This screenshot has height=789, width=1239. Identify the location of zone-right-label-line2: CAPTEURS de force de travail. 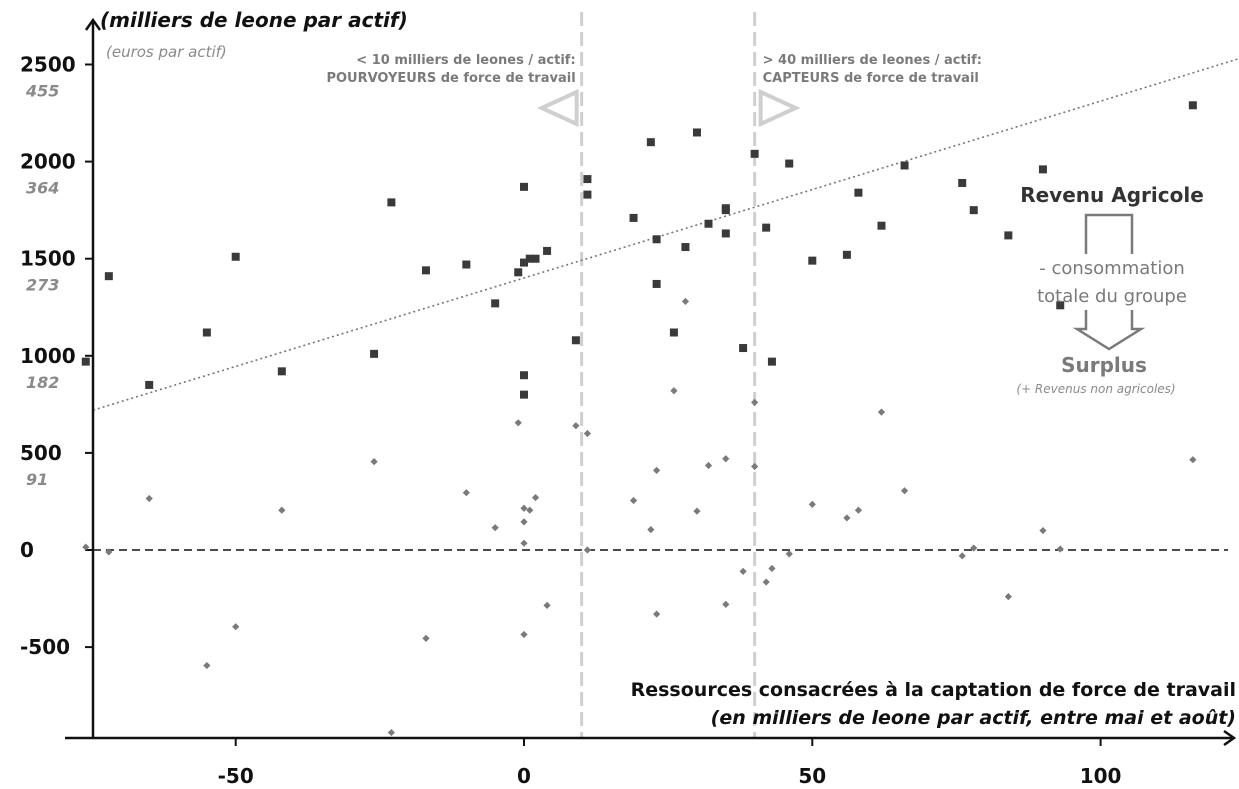
(871, 78).